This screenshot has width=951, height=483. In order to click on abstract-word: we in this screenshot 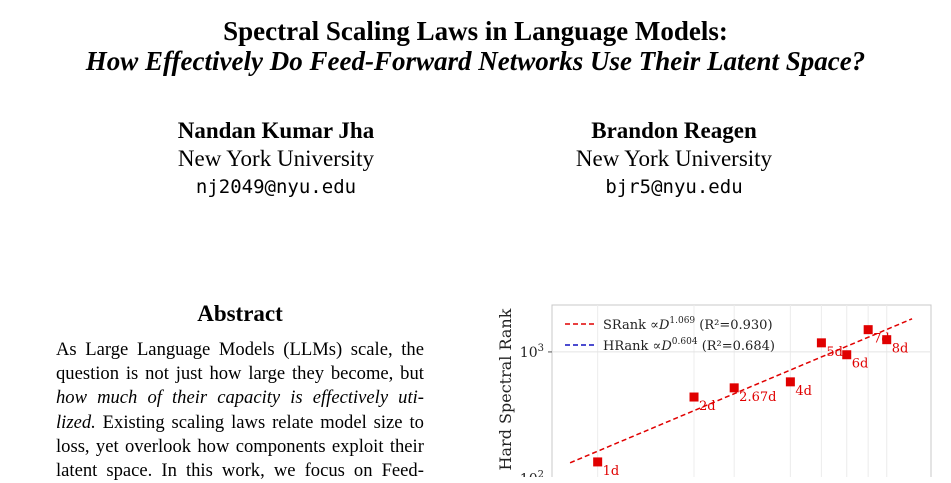, I will do `click(284, 471)`.